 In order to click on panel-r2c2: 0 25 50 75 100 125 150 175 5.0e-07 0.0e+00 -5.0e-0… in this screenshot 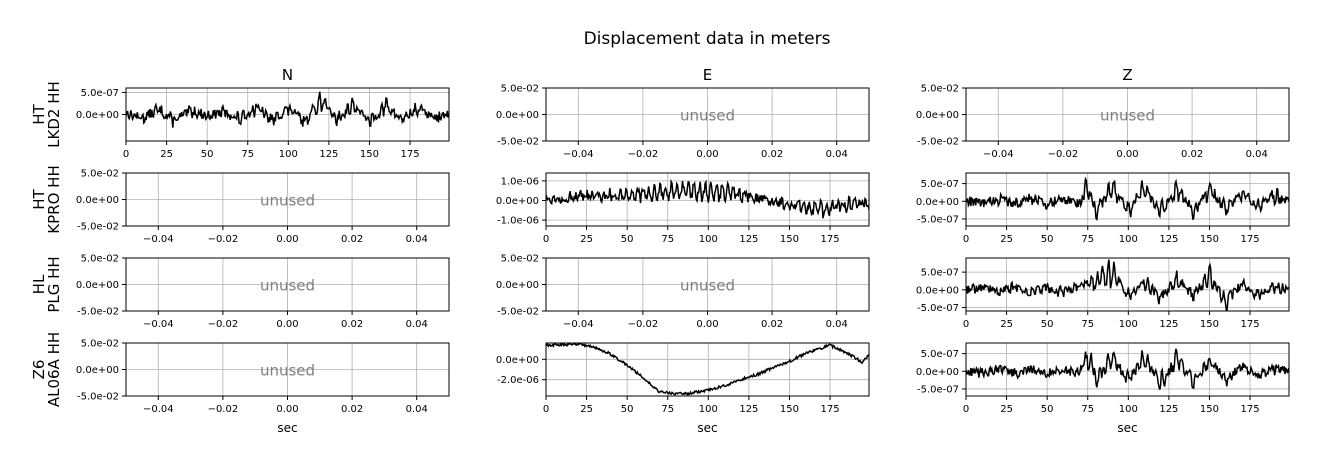, I will do `click(1103, 293)`.